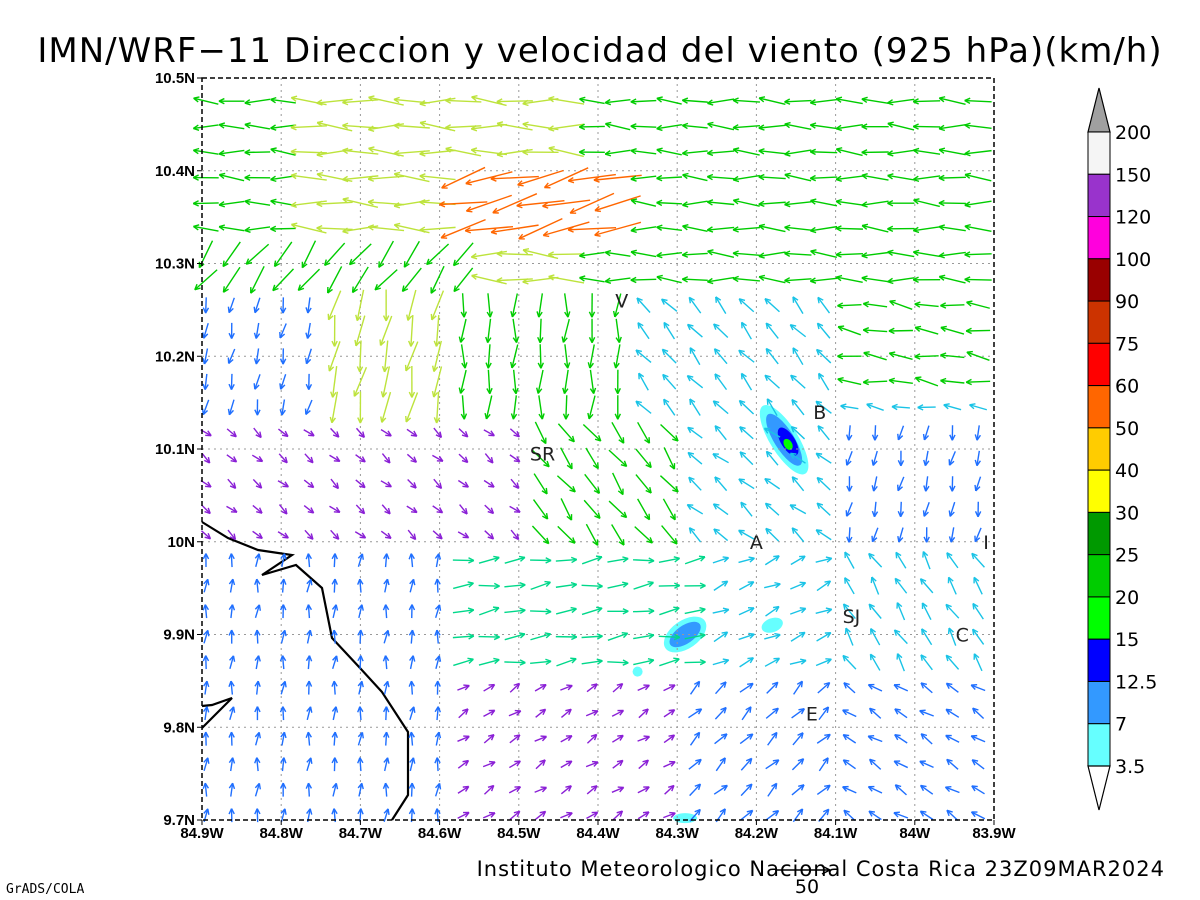 This screenshot has width=1200, height=900. I want to click on x-tick-label: 84.2W, so click(757, 833).